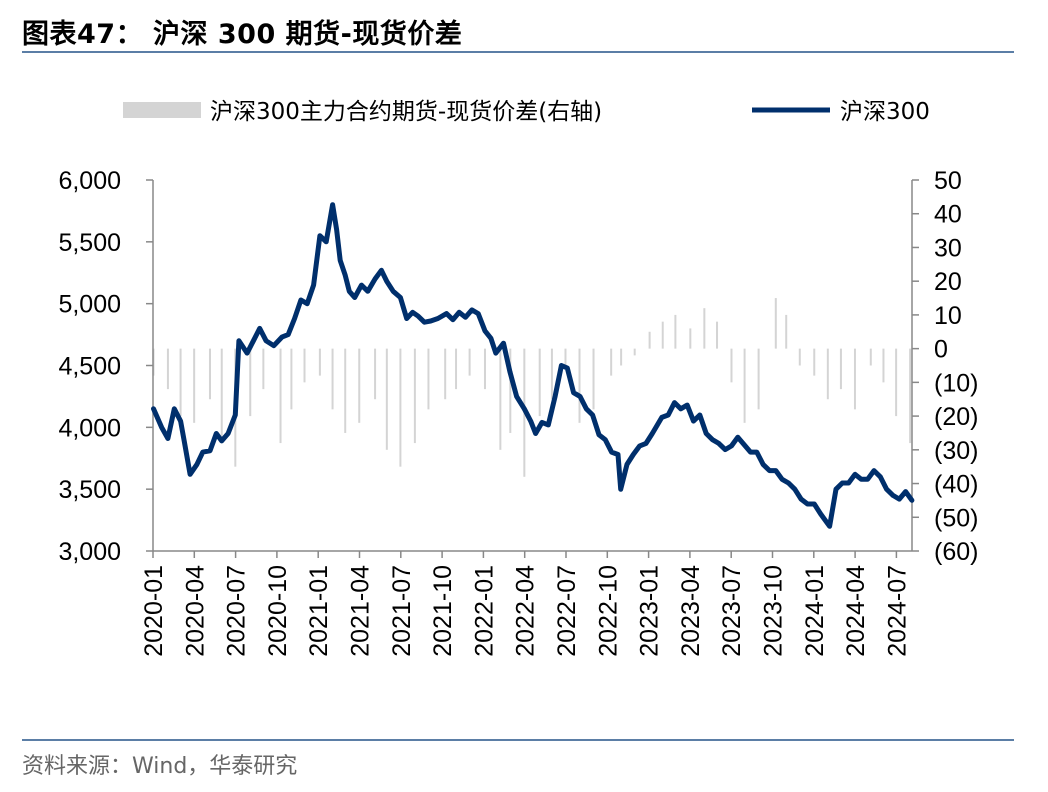 The image size is (1048, 792). Describe the element at coordinates (402, 611) in the screenshot. I see `x-tick-label: 2021-07` at that location.